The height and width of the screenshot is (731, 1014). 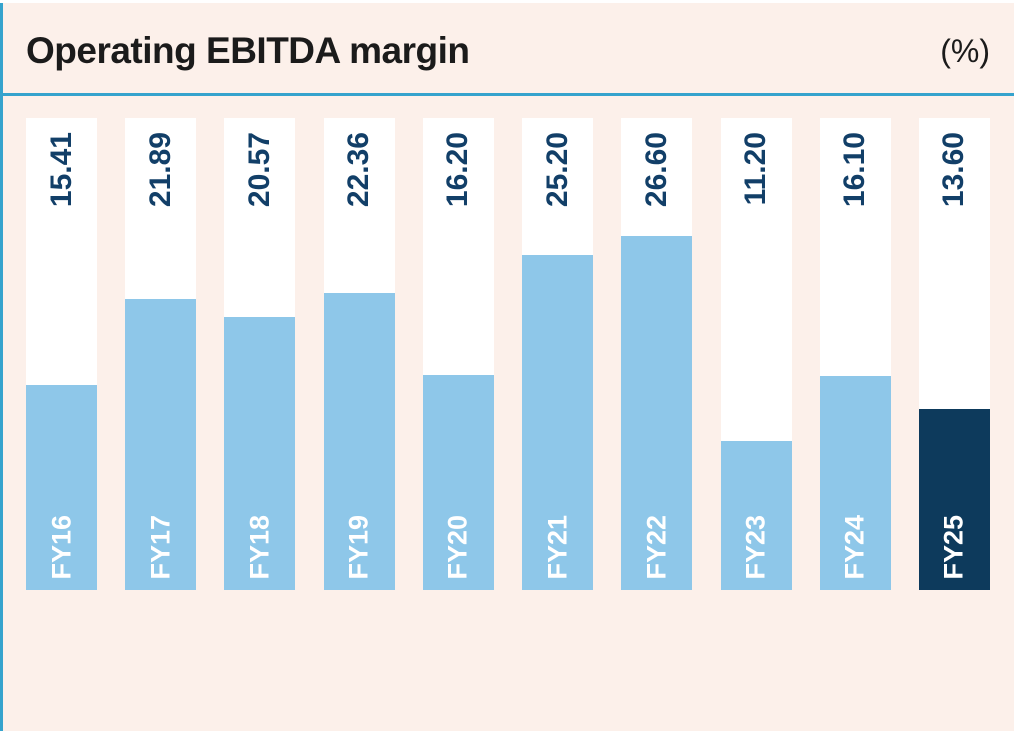 I want to click on bar-column: 13.60 FY25, so click(x=954, y=354).